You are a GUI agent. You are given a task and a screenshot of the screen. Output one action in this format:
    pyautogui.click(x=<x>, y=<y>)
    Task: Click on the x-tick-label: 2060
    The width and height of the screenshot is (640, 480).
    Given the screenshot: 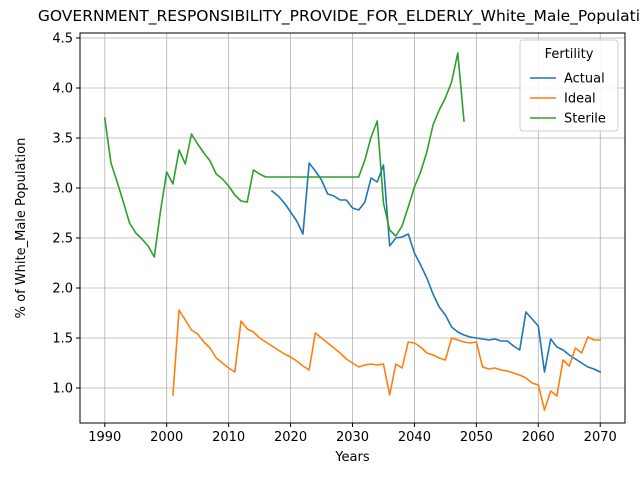 What is the action you would take?
    pyautogui.click(x=538, y=437)
    